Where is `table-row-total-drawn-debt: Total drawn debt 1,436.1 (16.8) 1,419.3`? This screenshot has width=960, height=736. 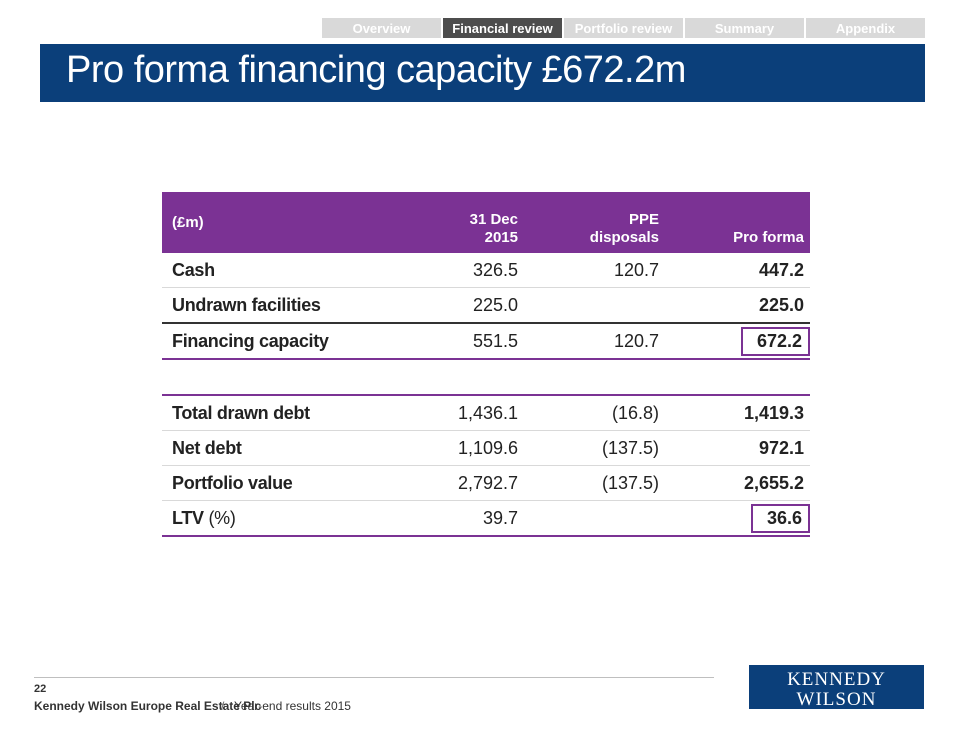
table-row-total-drawn-debt: Total drawn debt 1,436.1 (16.8) 1,419.3 is located at coordinates (486, 413).